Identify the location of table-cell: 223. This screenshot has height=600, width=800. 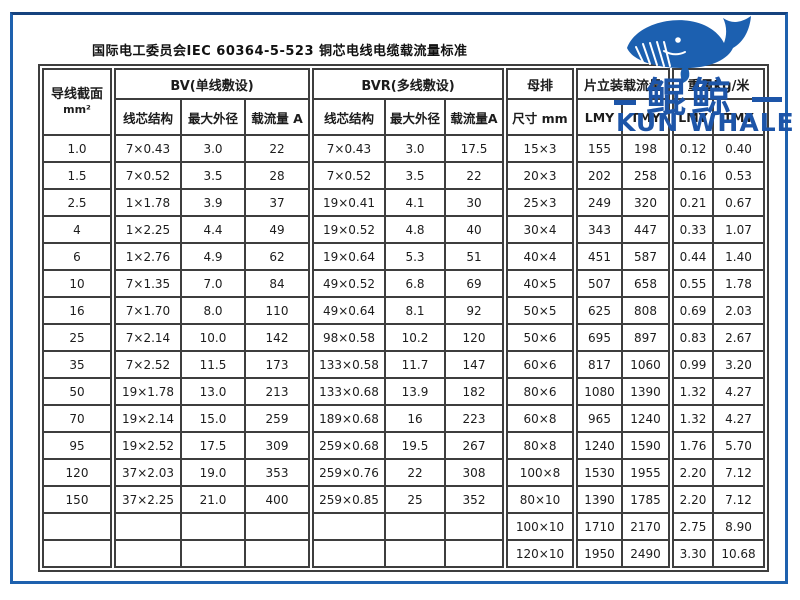
(474, 418).